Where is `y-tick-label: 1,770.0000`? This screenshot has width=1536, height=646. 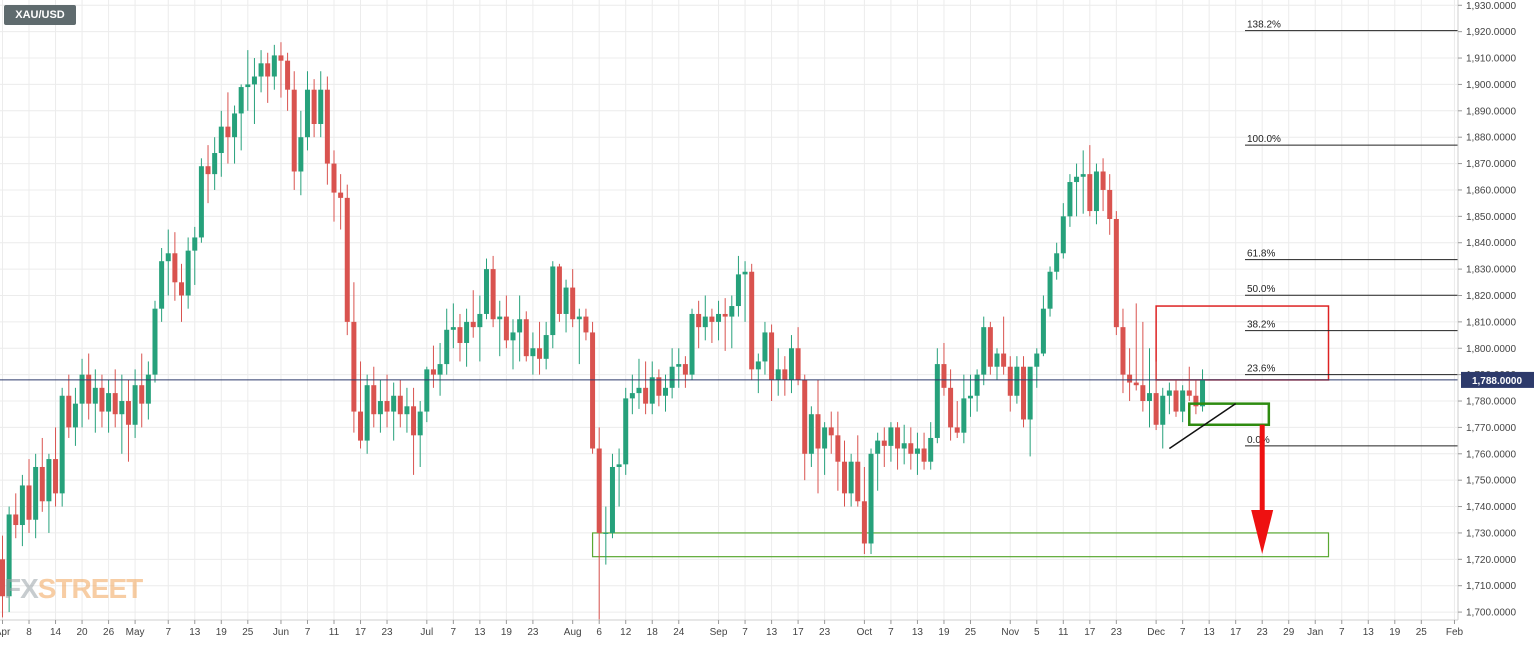
y-tick-label: 1,770.0000 is located at coordinates (1491, 428).